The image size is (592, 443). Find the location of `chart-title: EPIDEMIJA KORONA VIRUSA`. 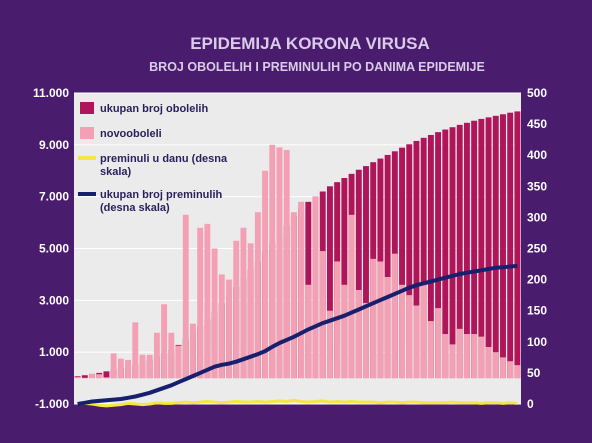

chart-title: EPIDEMIJA KORONA VIRUSA is located at coordinates (310, 43).